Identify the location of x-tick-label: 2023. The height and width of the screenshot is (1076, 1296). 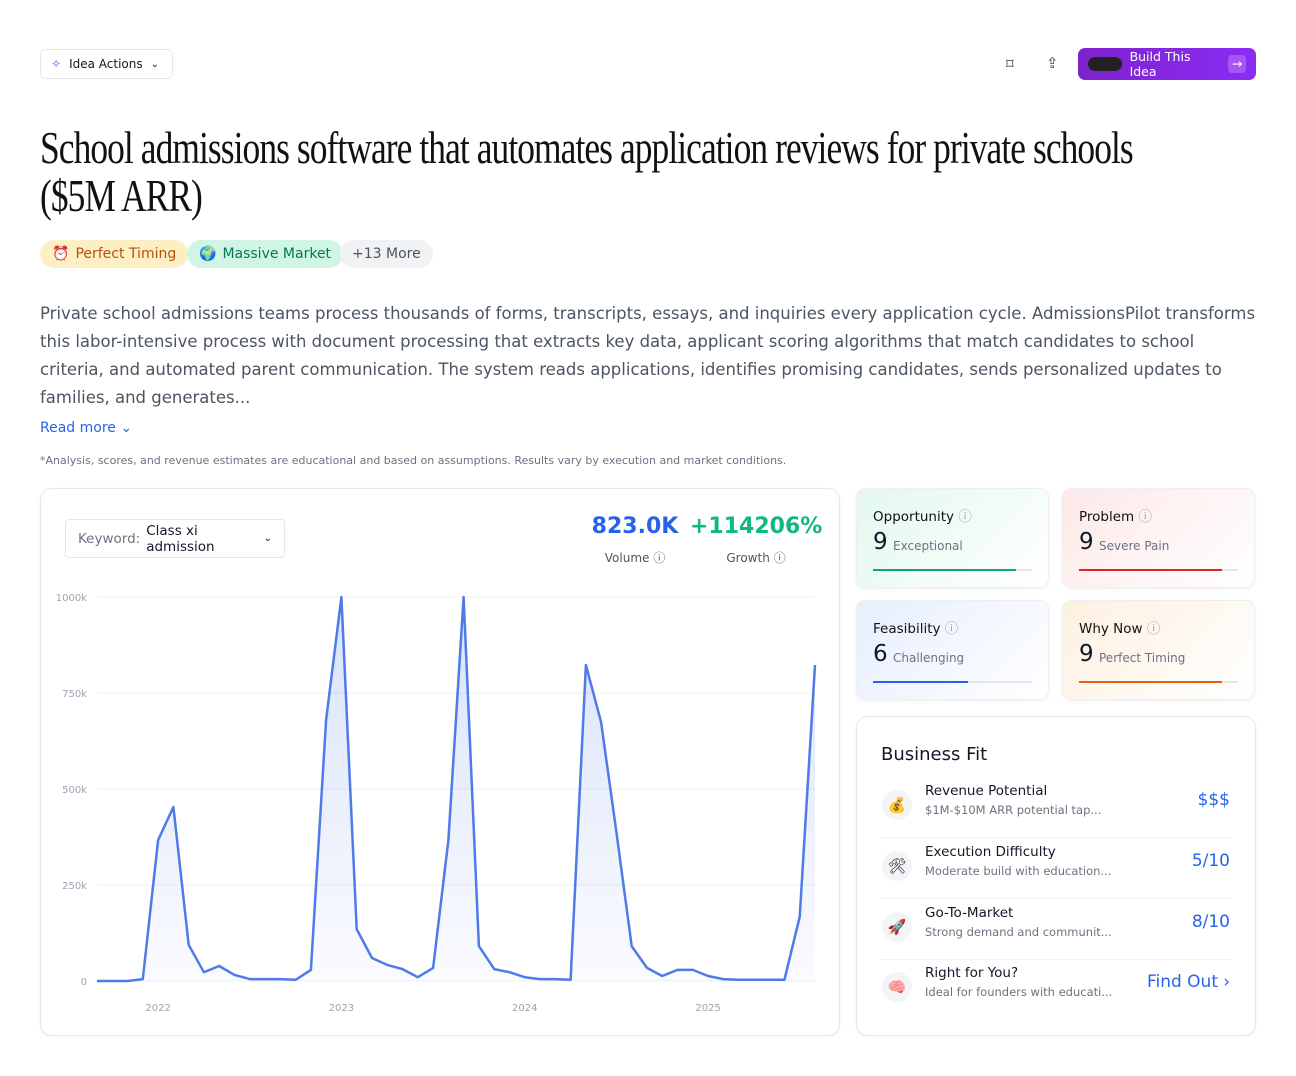
(341, 1008).